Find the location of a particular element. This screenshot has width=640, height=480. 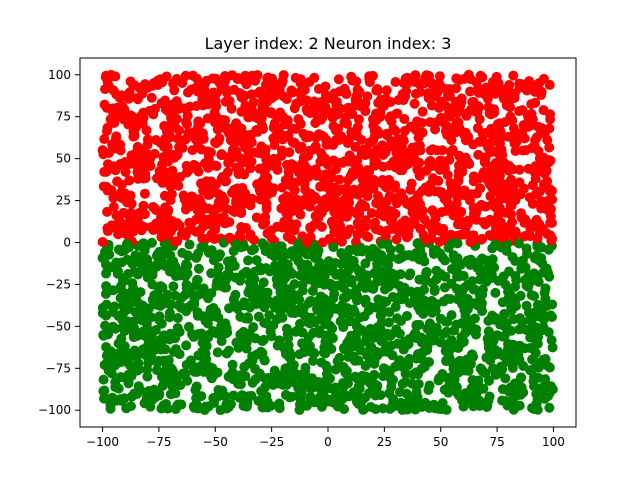

x-tick-label: −50 is located at coordinates (215, 442).